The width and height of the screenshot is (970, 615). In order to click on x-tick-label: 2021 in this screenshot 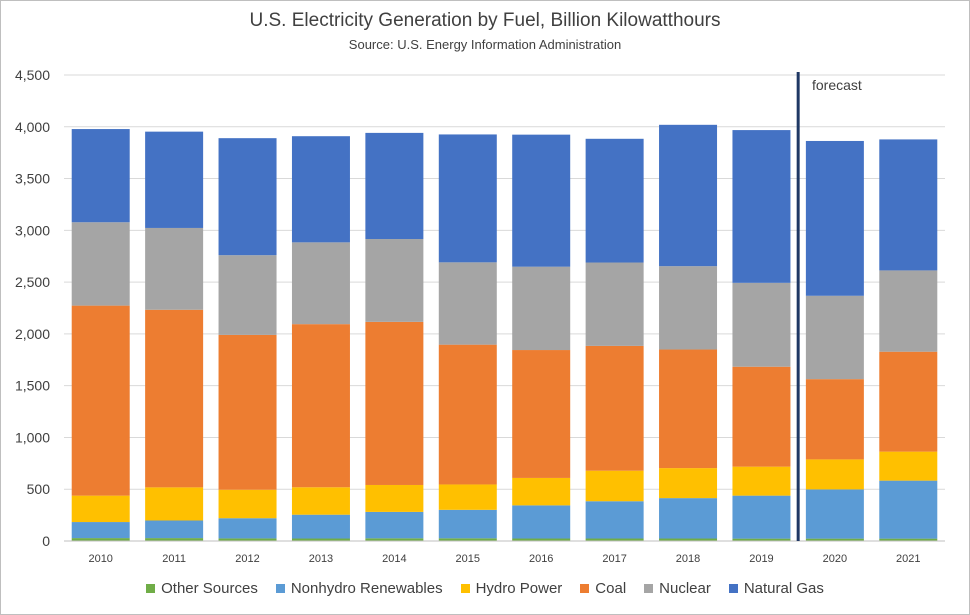, I will do `click(908, 559)`.